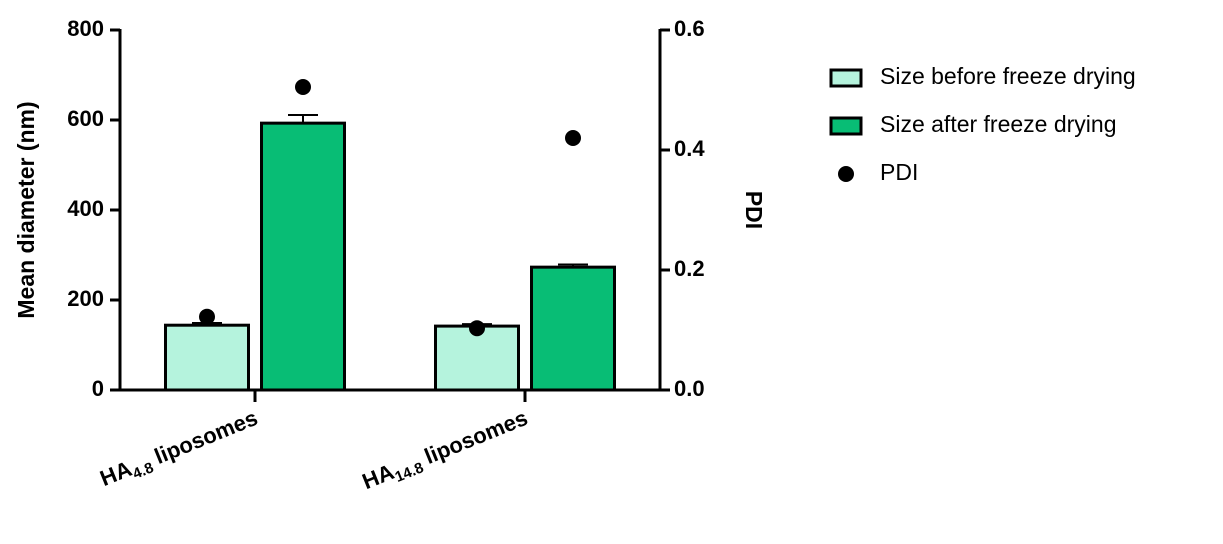 This screenshot has height=544, width=1223. Describe the element at coordinates (689, 268) in the screenshot. I see `y2-tick-label: 0.2` at that location.